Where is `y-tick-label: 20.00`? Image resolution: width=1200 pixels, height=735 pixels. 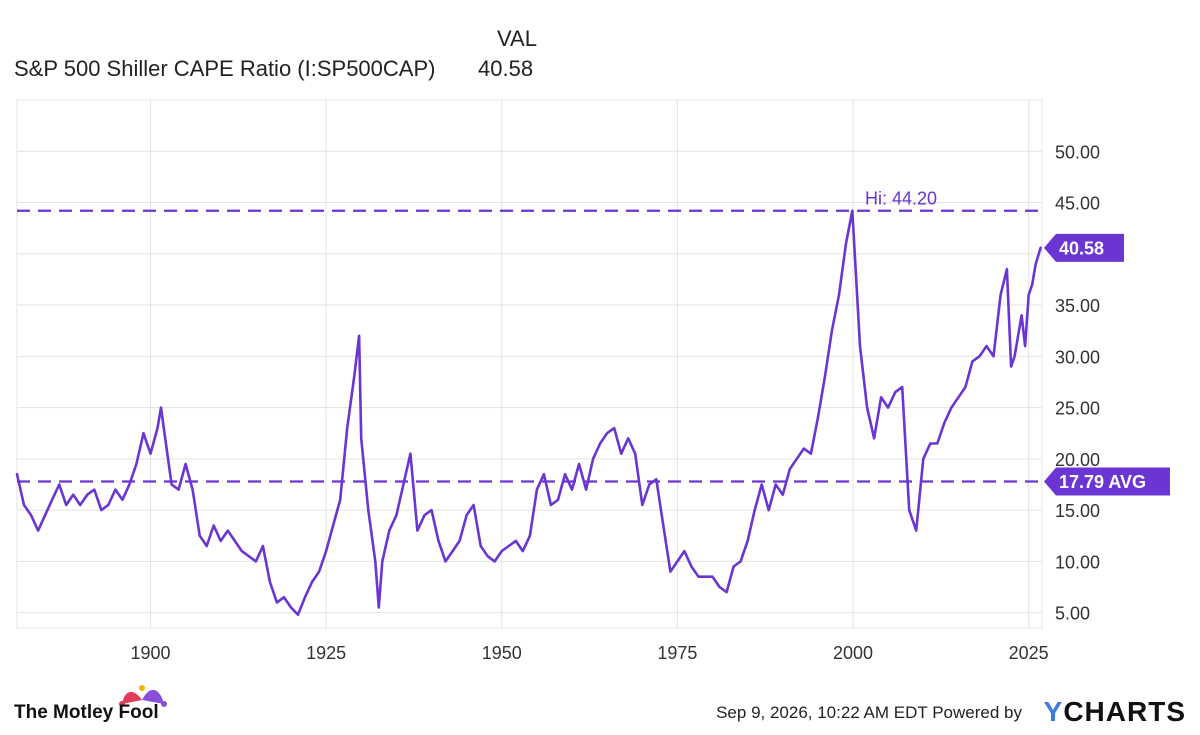
y-tick-label: 20.00 is located at coordinates (1077, 460).